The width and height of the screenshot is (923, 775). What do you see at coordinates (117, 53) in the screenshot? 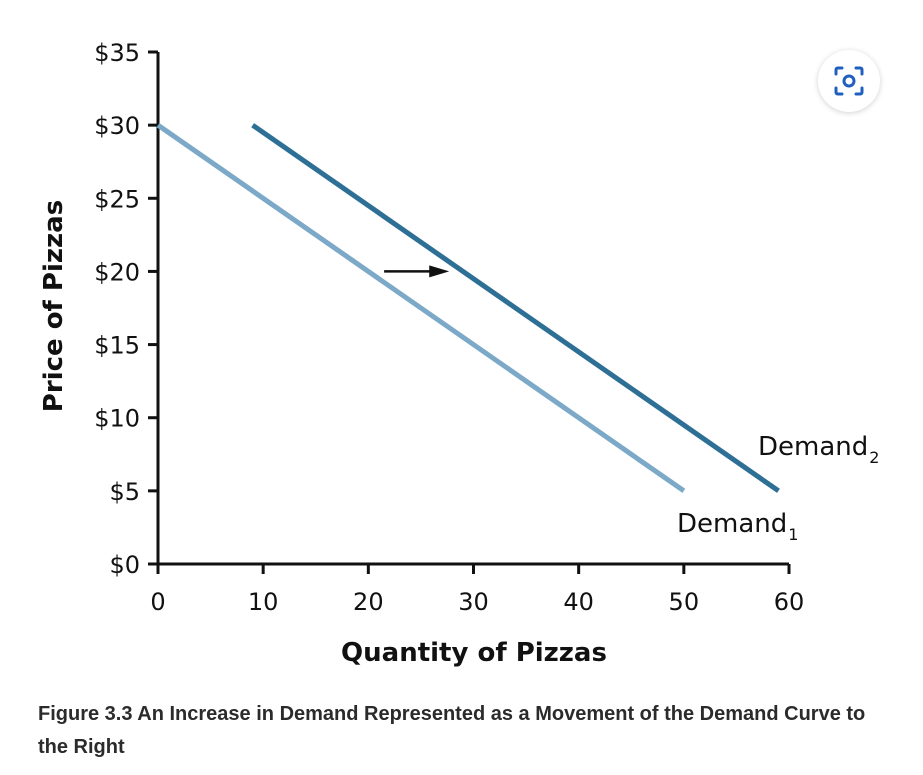
I see `y-tick-label: $35` at bounding box center [117, 53].